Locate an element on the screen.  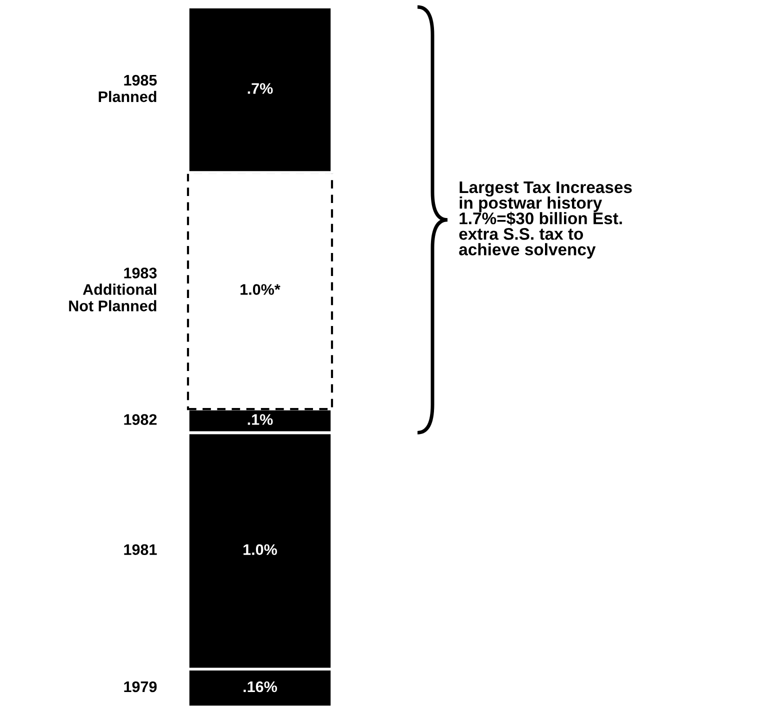
data-label: .16% is located at coordinates (261, 686).